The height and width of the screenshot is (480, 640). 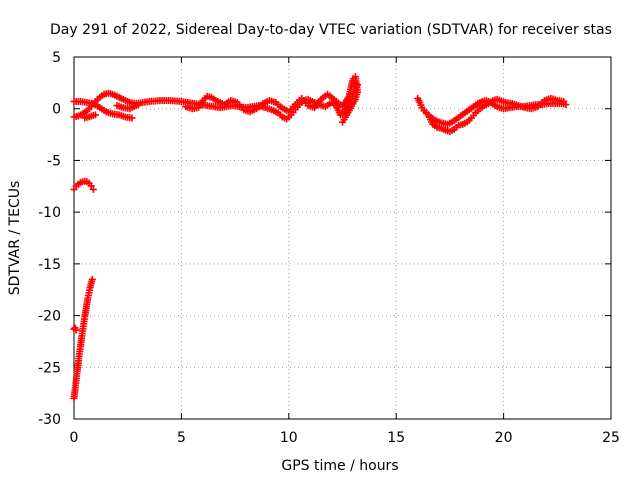 What do you see at coordinates (49, 420) in the screenshot?
I see `y-tick-label: -30` at bounding box center [49, 420].